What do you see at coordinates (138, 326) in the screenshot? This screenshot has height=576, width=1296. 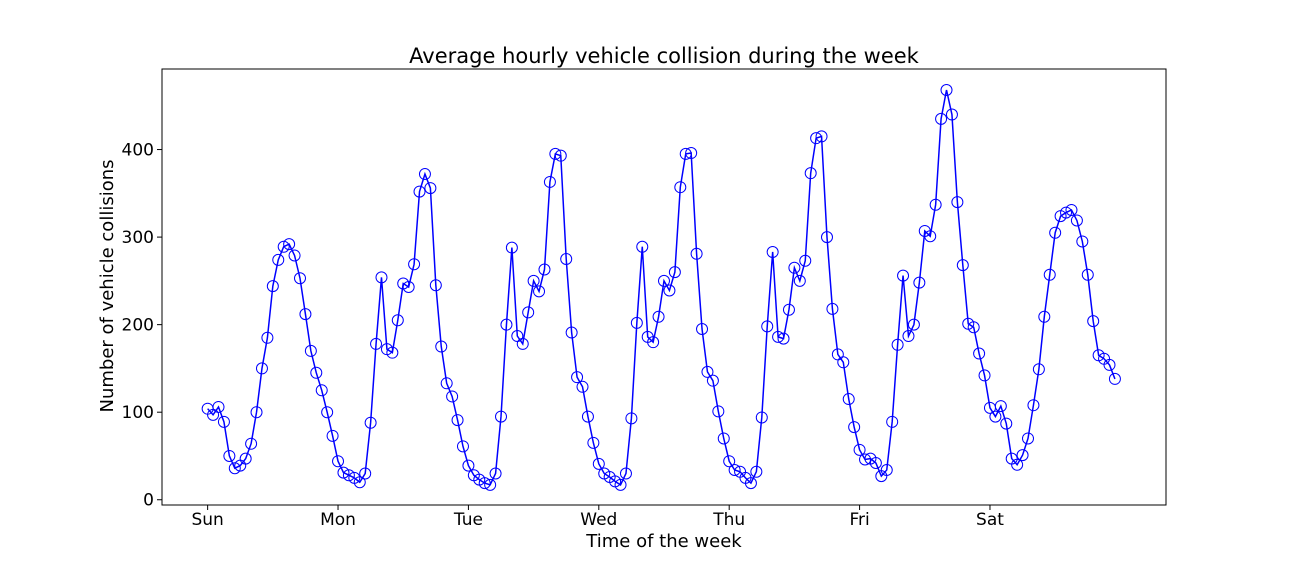 I see `y-tick-label: 200` at bounding box center [138, 326].